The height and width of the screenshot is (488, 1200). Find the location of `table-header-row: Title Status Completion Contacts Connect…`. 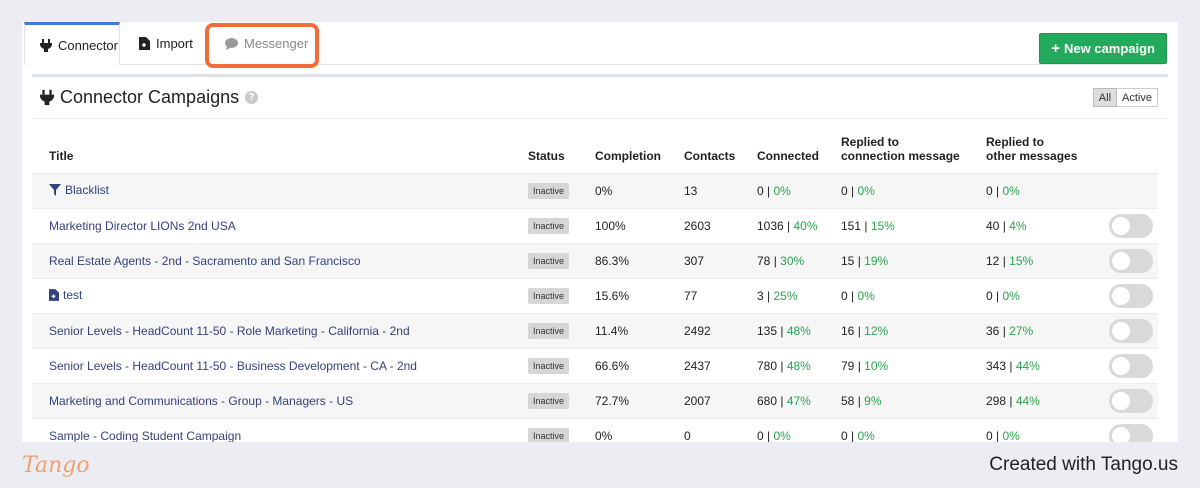

table-header-row: Title Status Completion Contacts Connect… is located at coordinates (595, 146).